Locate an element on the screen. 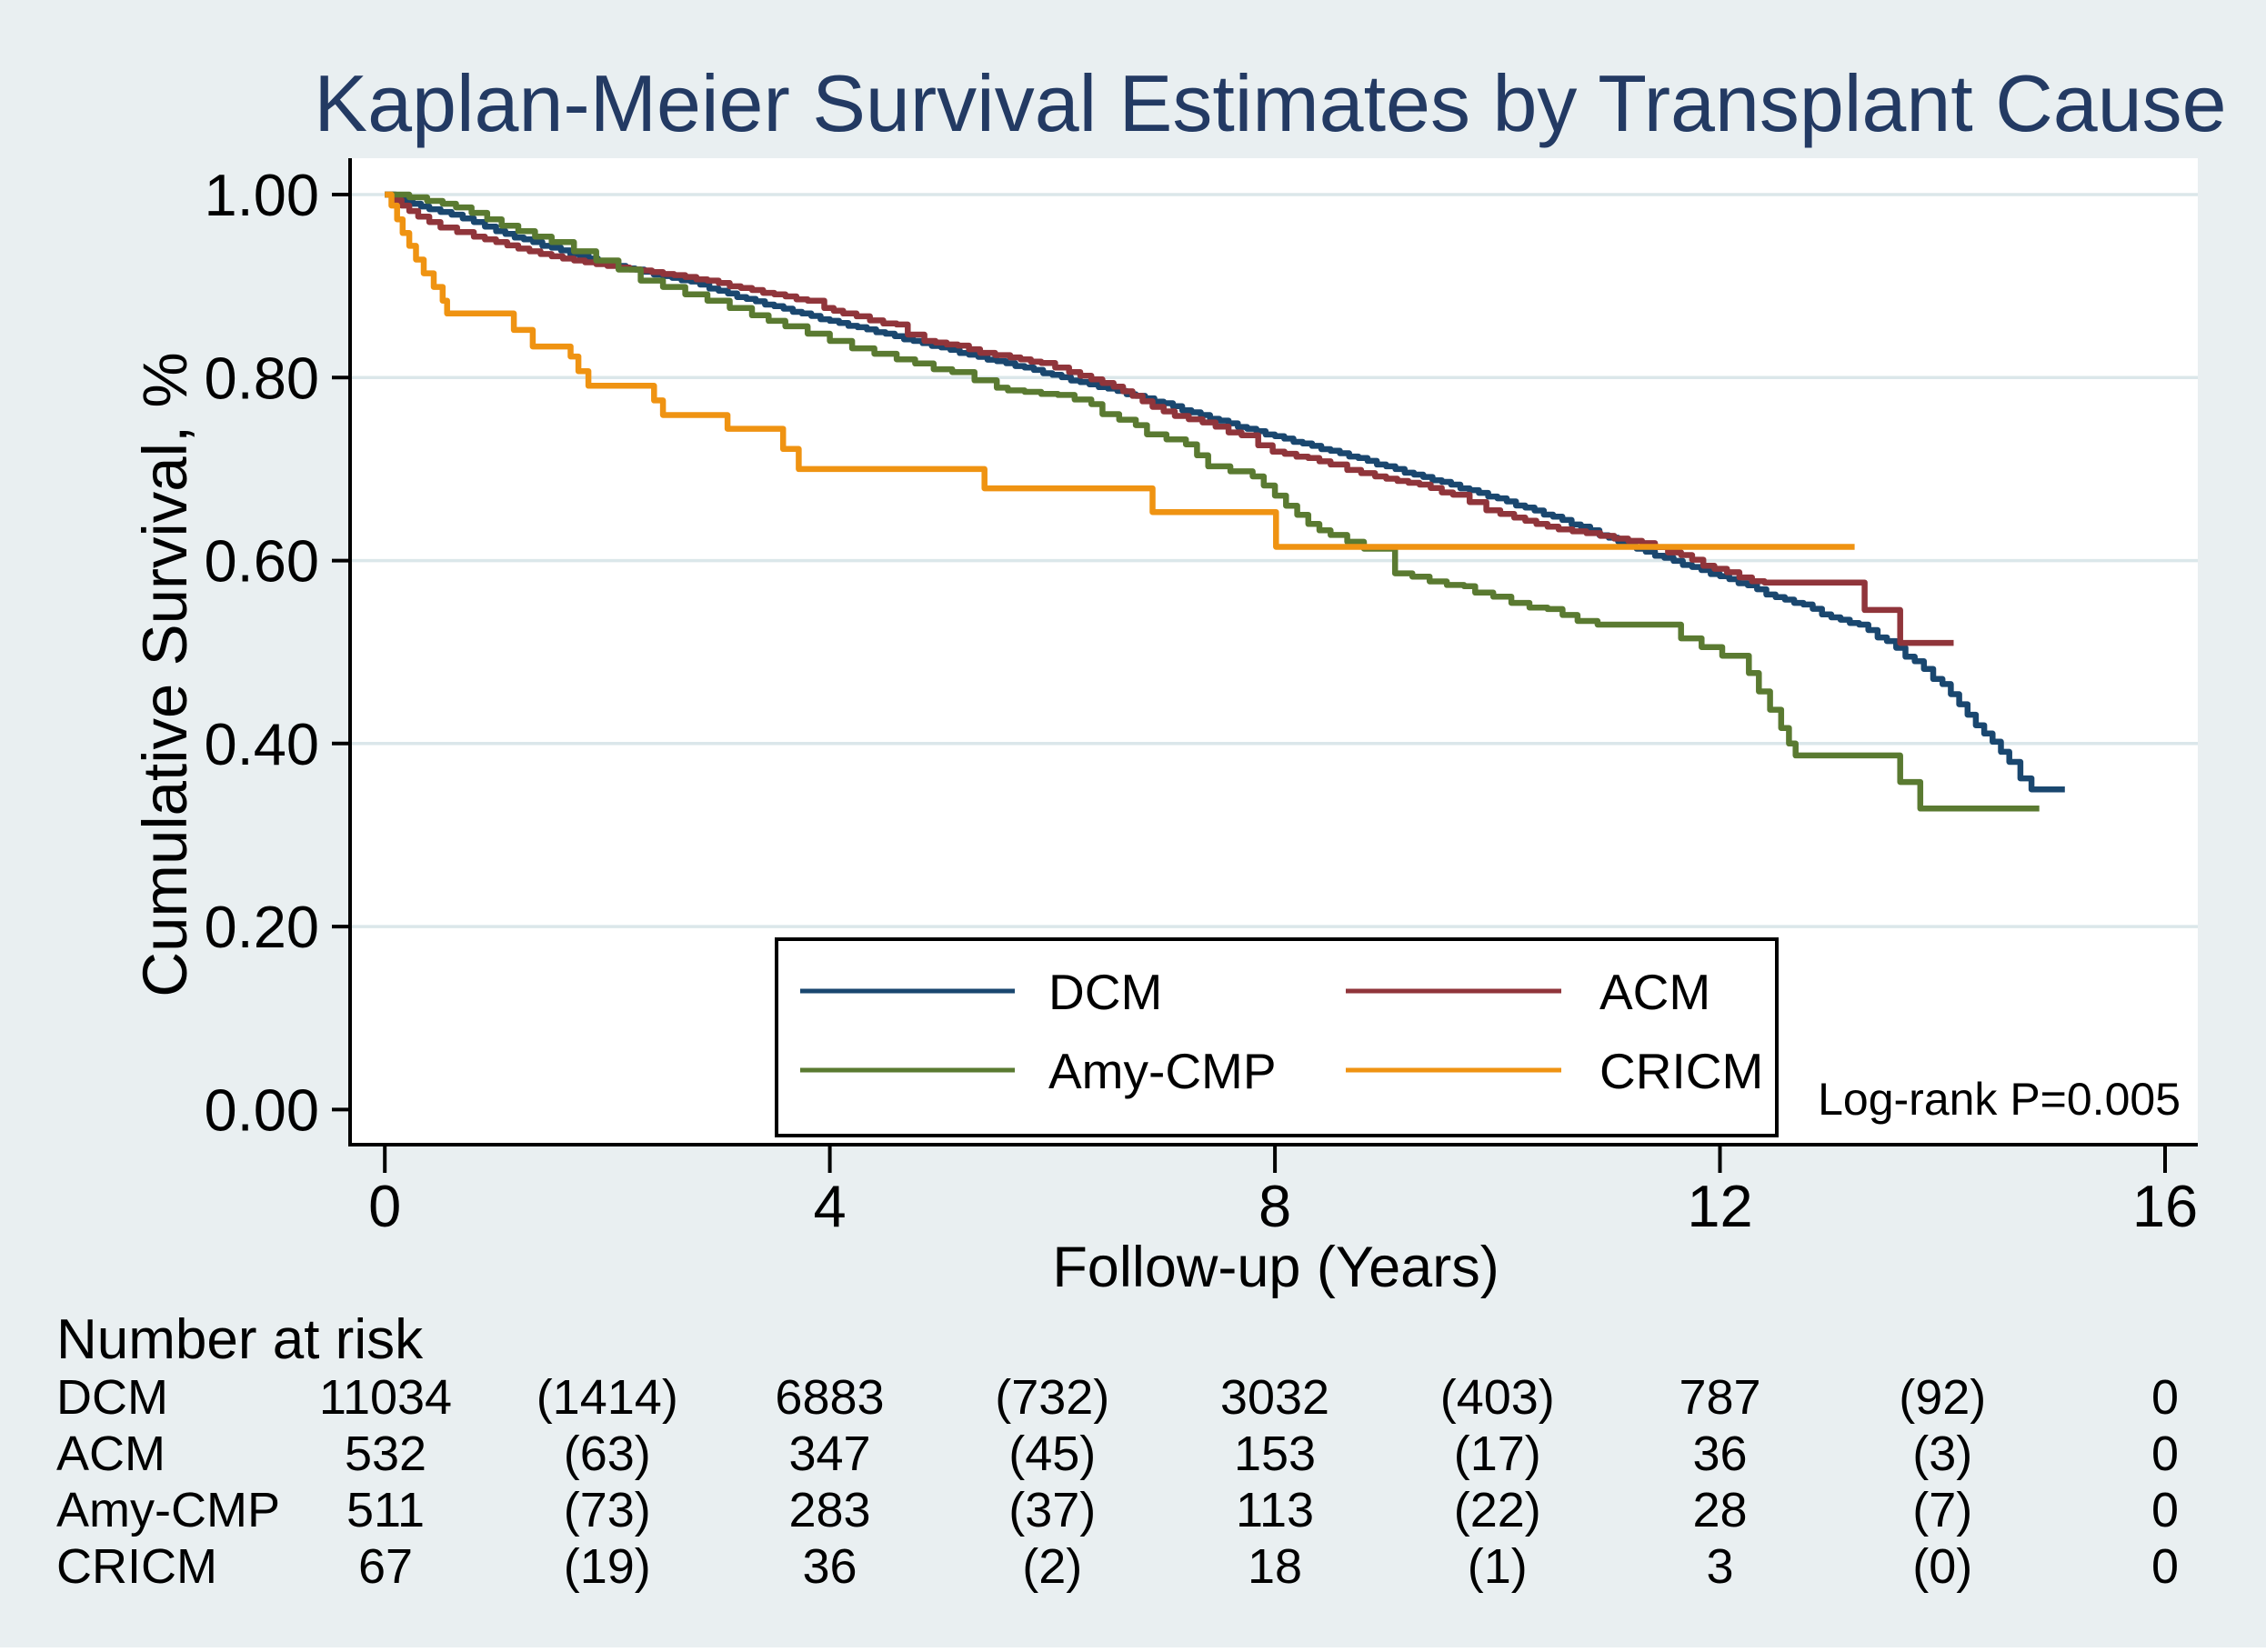 Image resolution: width=2266 pixels, height=1652 pixels. svg-text: 511 is located at coordinates (385, 1510).